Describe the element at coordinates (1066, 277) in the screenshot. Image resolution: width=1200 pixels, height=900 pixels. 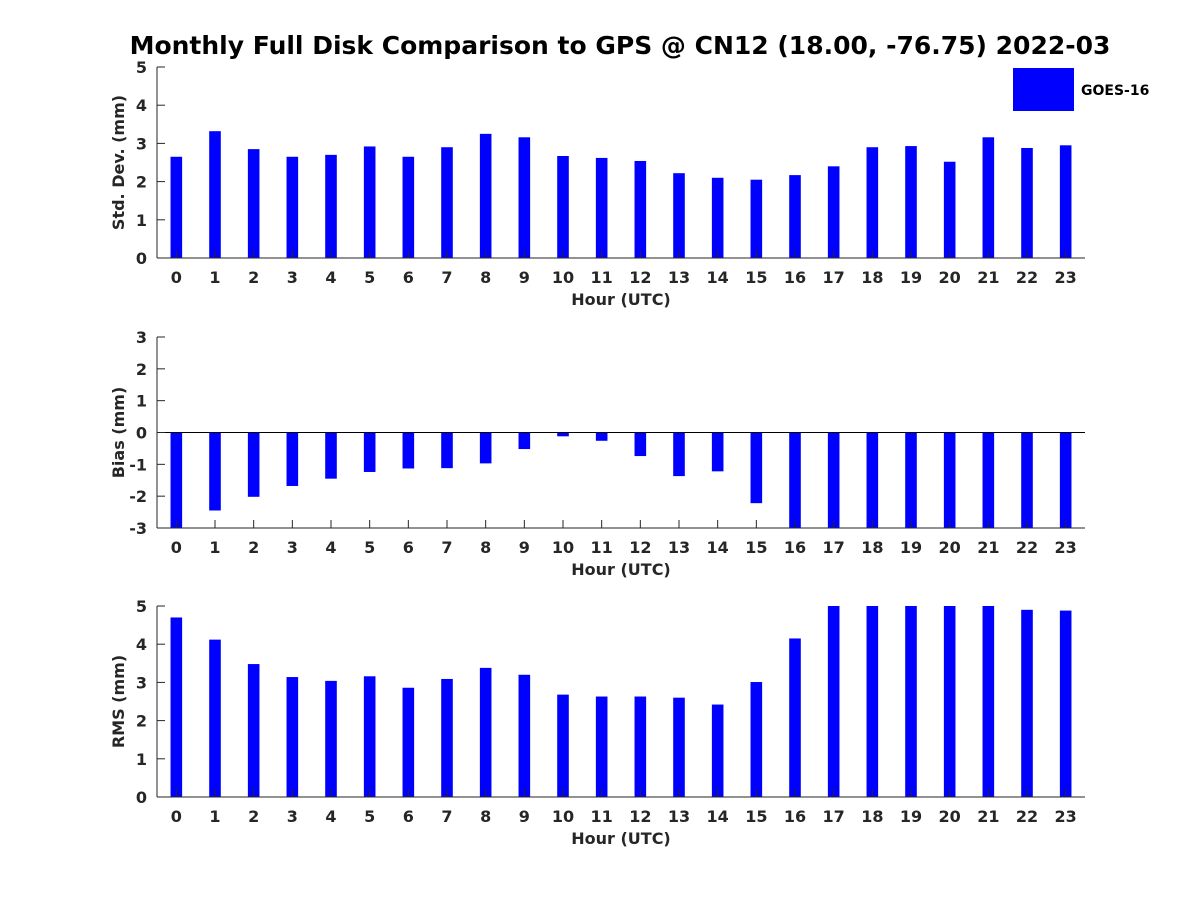
I see `std-dev-x-tick-label: 23` at that location.